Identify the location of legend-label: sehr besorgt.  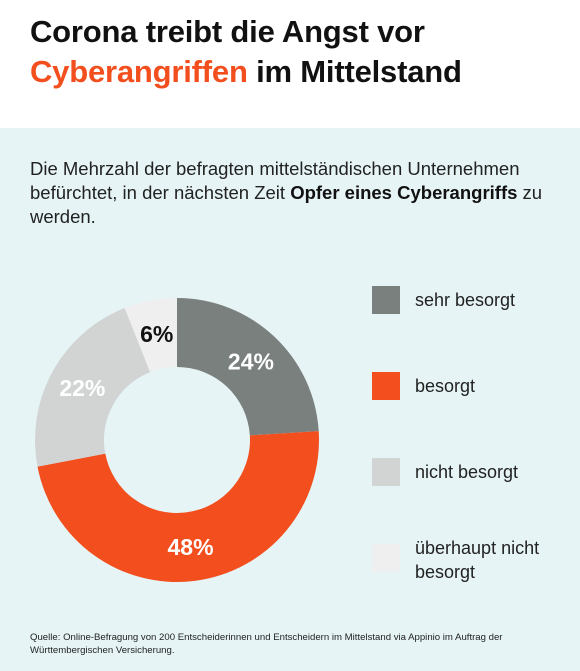
(465, 300).